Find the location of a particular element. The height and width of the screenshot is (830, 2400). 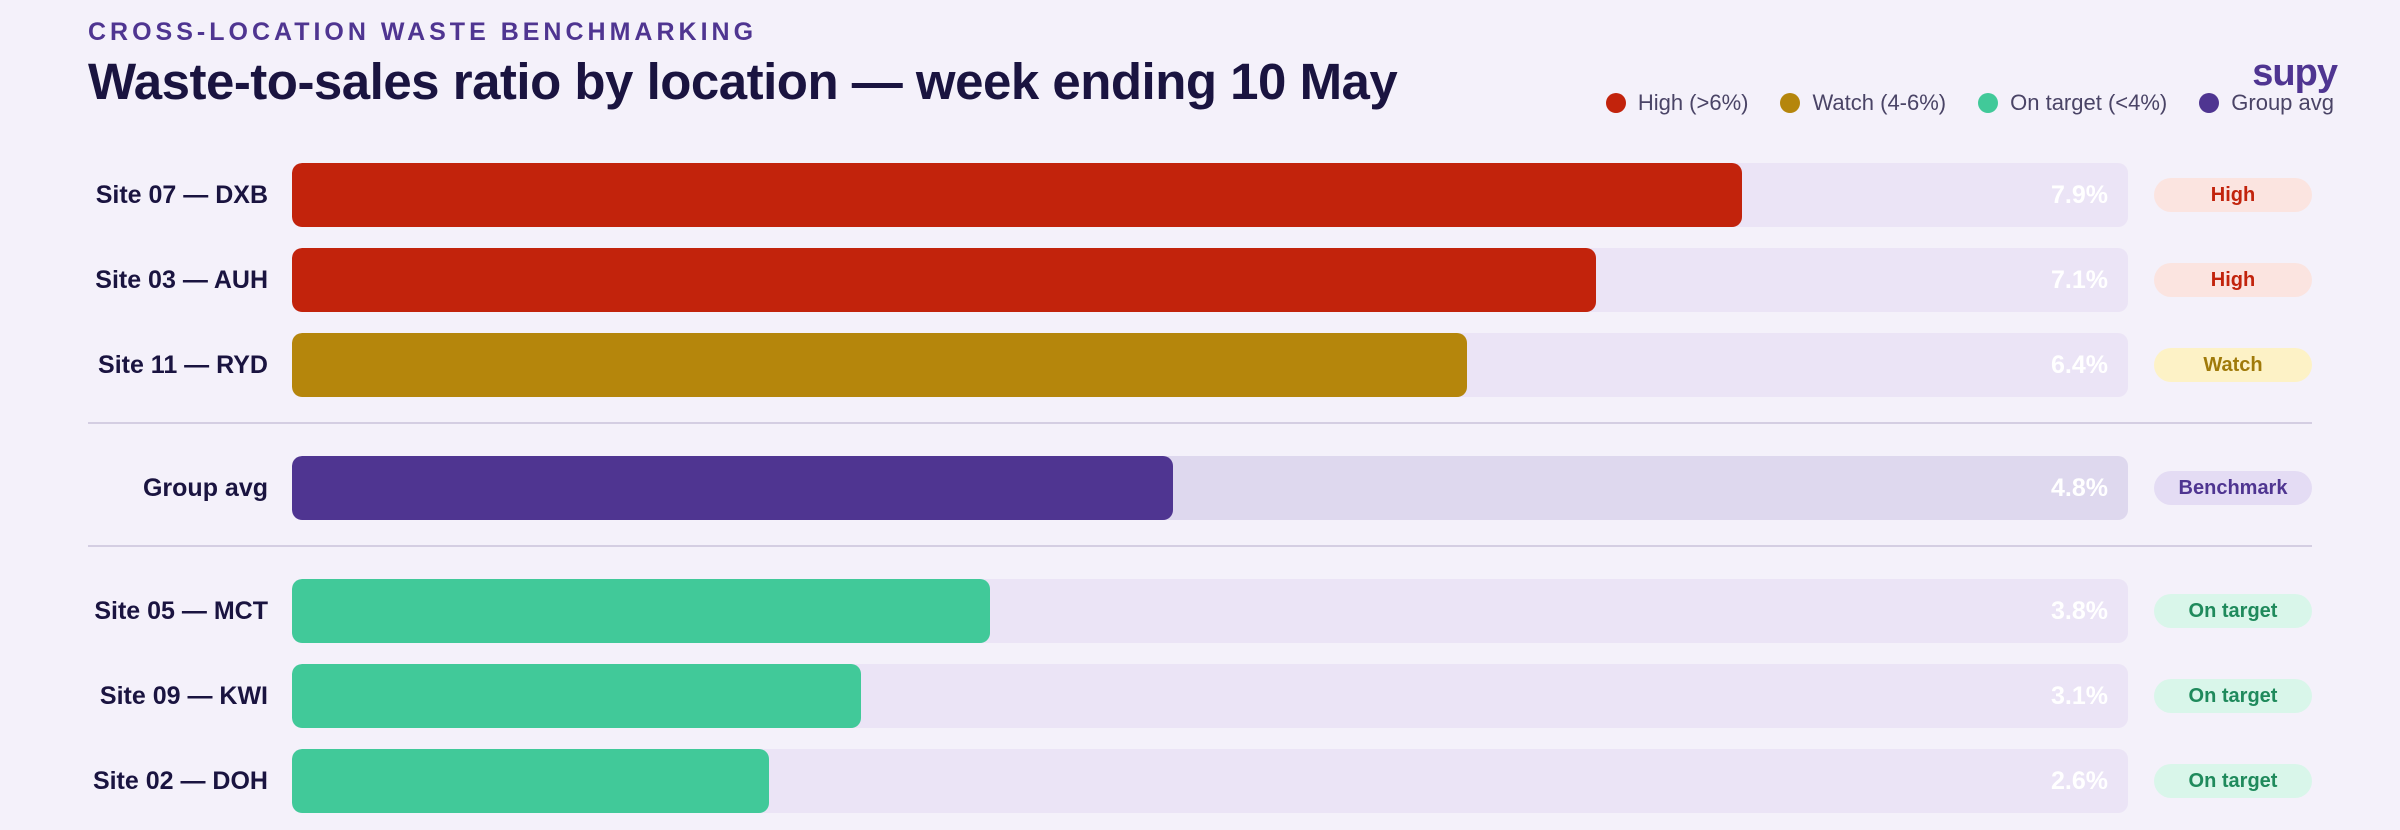

value-label: 2.6% is located at coordinates (2079, 781).